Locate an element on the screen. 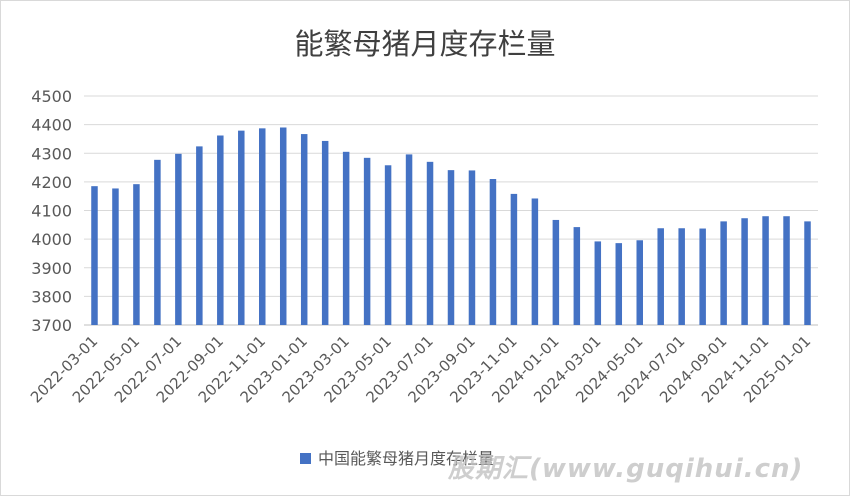  y-tick-label: 3900 is located at coordinates (51, 268).